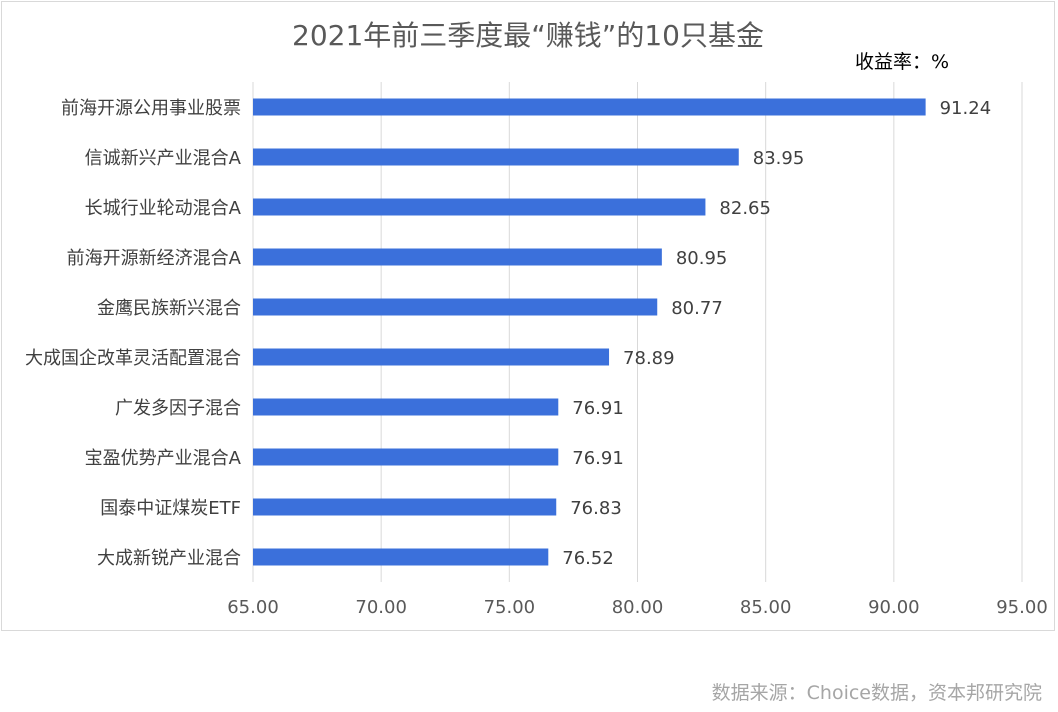 Image resolution: width=1058 pixels, height=712 pixels. I want to click on category-label: 大成国企改革灵活配置混合, so click(133, 358).